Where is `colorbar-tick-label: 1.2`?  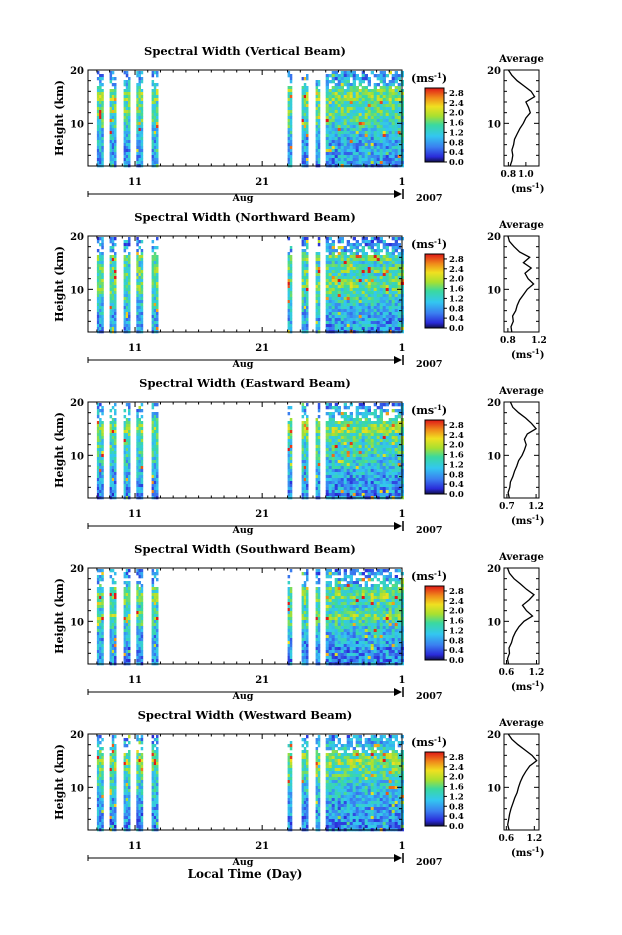
colorbar-tick-label: 1.2 is located at coordinates (456, 299).